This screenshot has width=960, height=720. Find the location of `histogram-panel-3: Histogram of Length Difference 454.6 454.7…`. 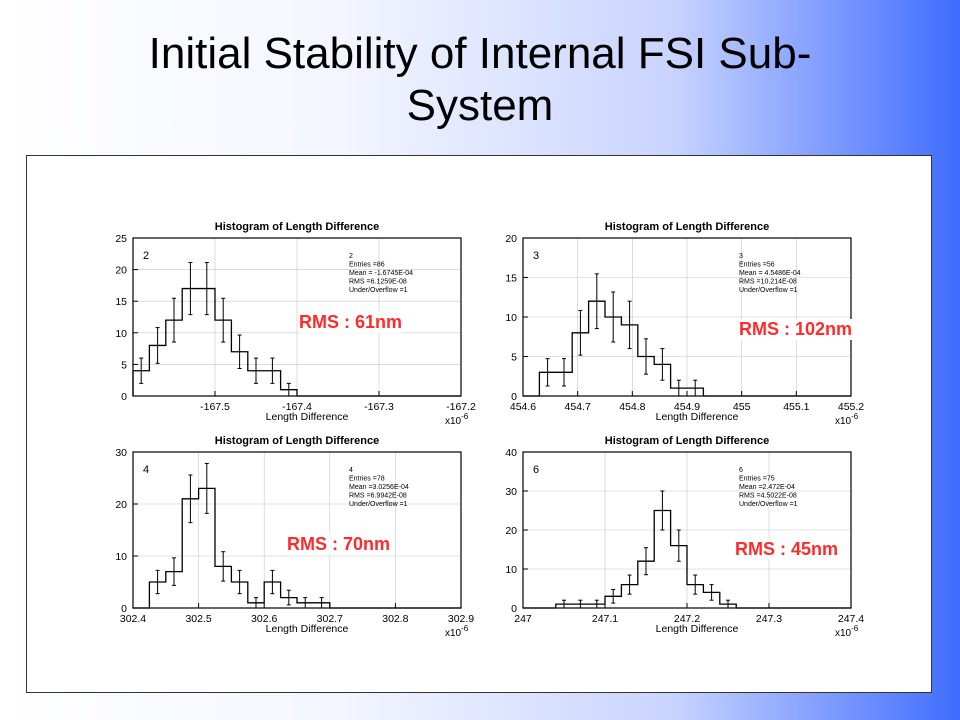

histogram-panel-3: Histogram of Length Difference 454.6 454.7… is located at coordinates (684, 324).